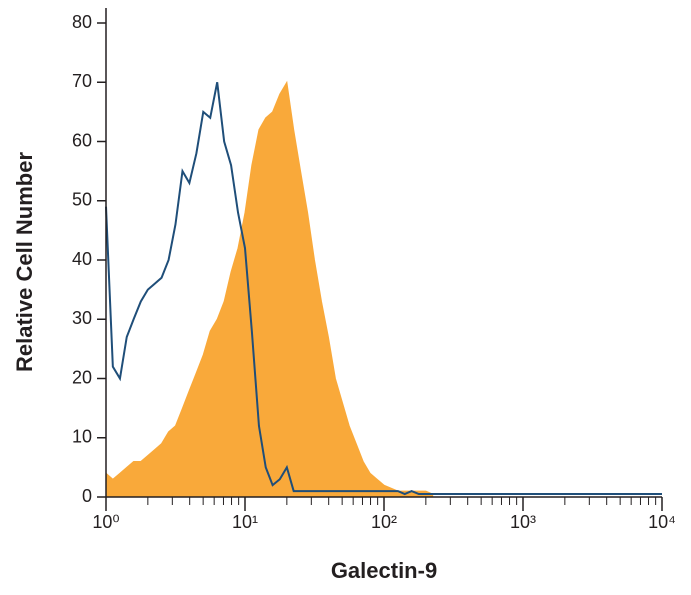 The image size is (691, 595). I want to click on y-tick-label: 60, so click(82, 140).